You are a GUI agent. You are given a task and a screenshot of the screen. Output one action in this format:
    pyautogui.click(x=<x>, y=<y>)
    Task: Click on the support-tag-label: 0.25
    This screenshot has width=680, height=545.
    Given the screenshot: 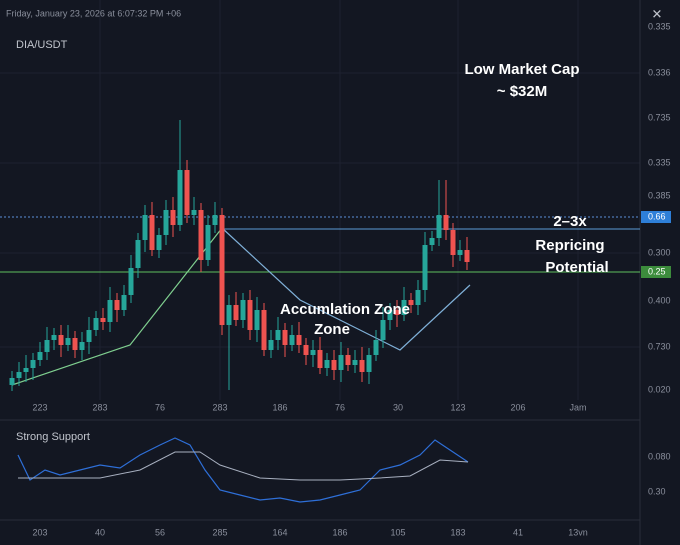 What is the action you would take?
    pyautogui.click(x=657, y=271)
    